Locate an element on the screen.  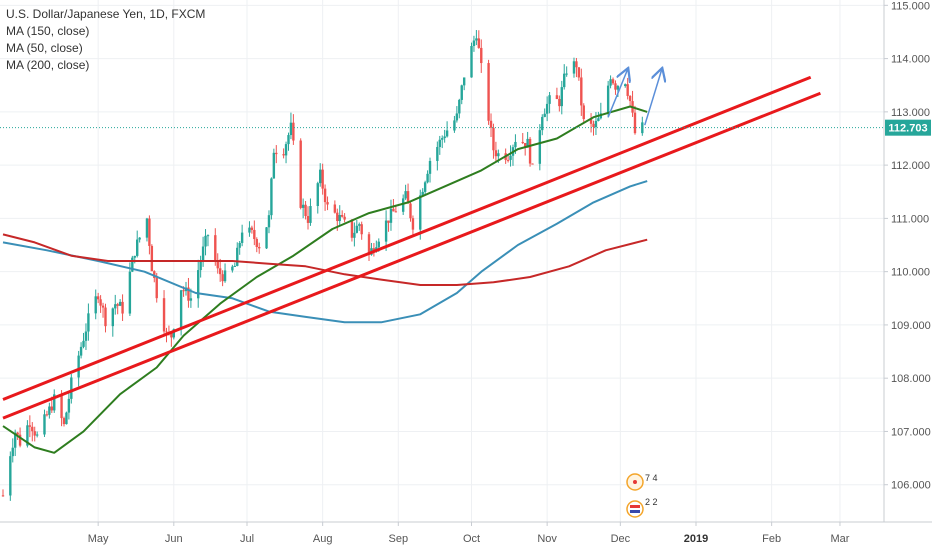
x-tick-label: Dec is located at coordinates (621, 539).